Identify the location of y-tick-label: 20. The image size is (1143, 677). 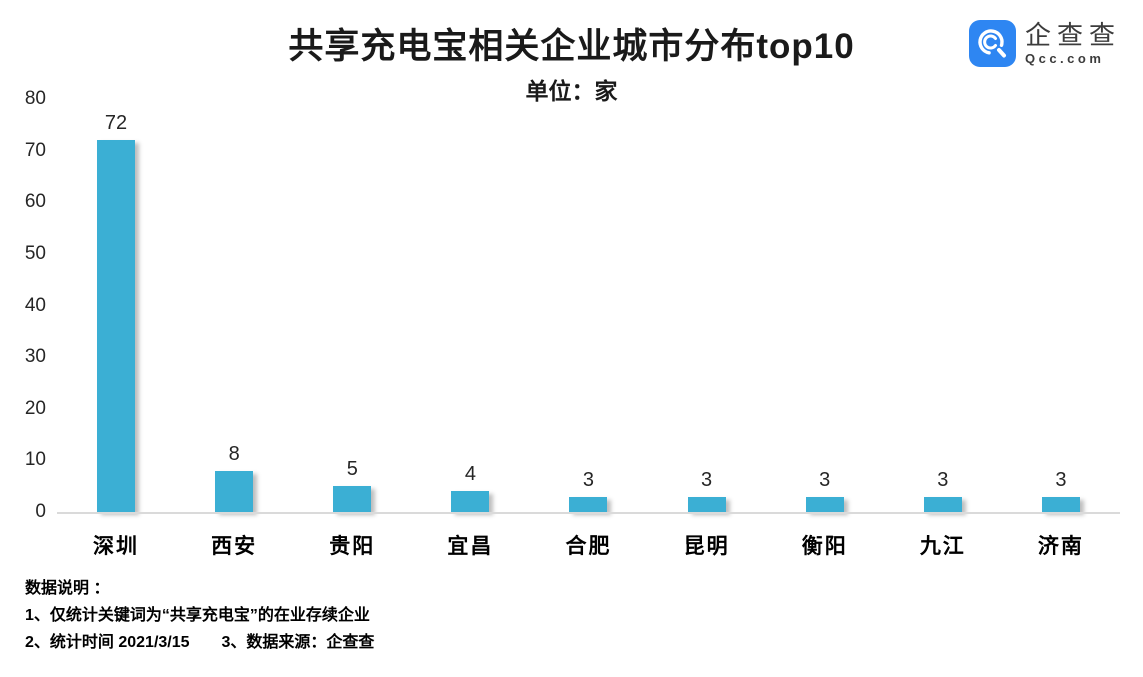
(35, 408).